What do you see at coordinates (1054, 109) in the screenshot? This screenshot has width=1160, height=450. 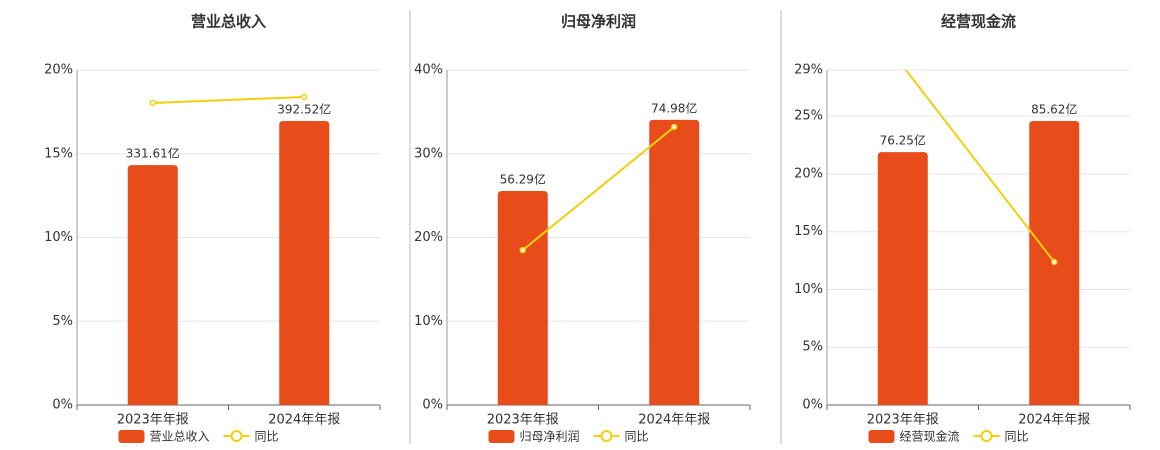 I see `data-label: 85.62亿` at bounding box center [1054, 109].